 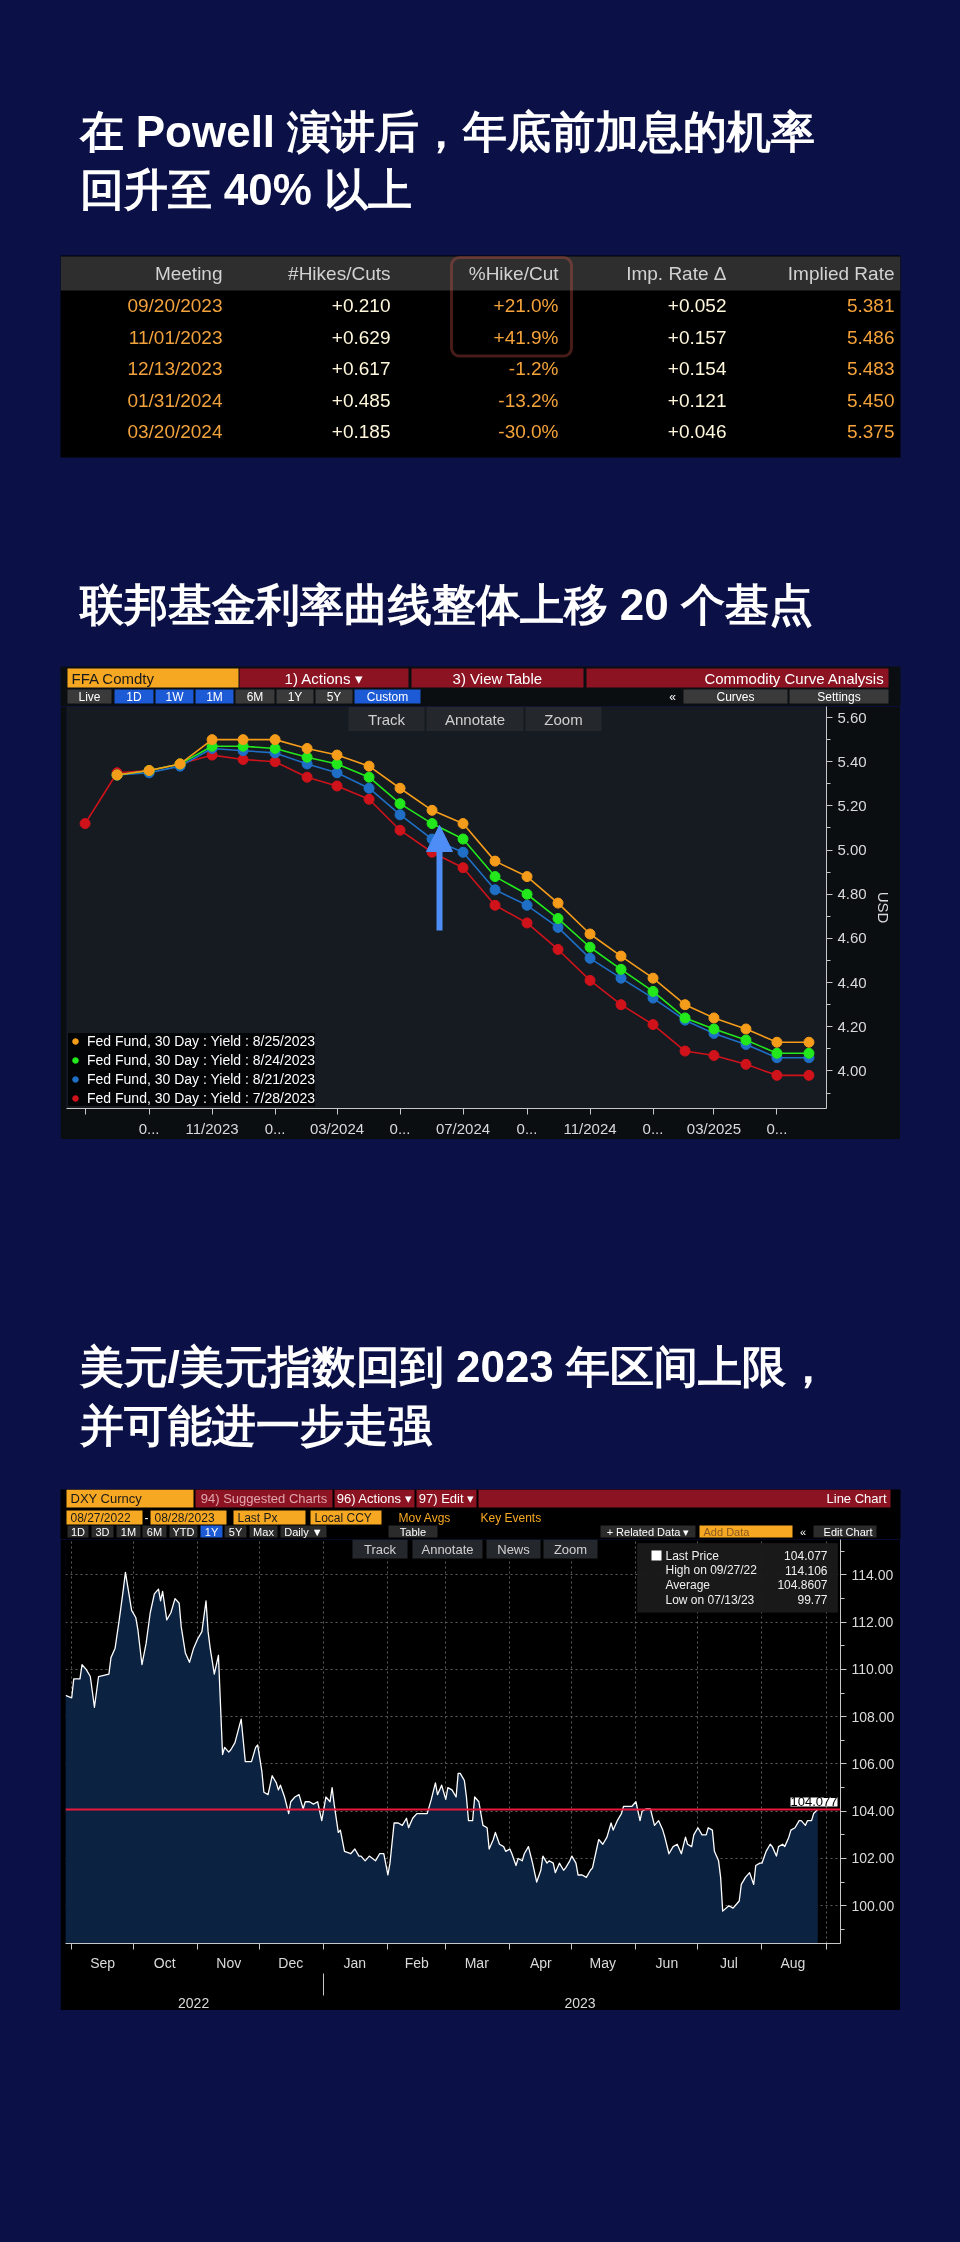 I want to click on data-label: +41.9%, so click(x=526, y=337).